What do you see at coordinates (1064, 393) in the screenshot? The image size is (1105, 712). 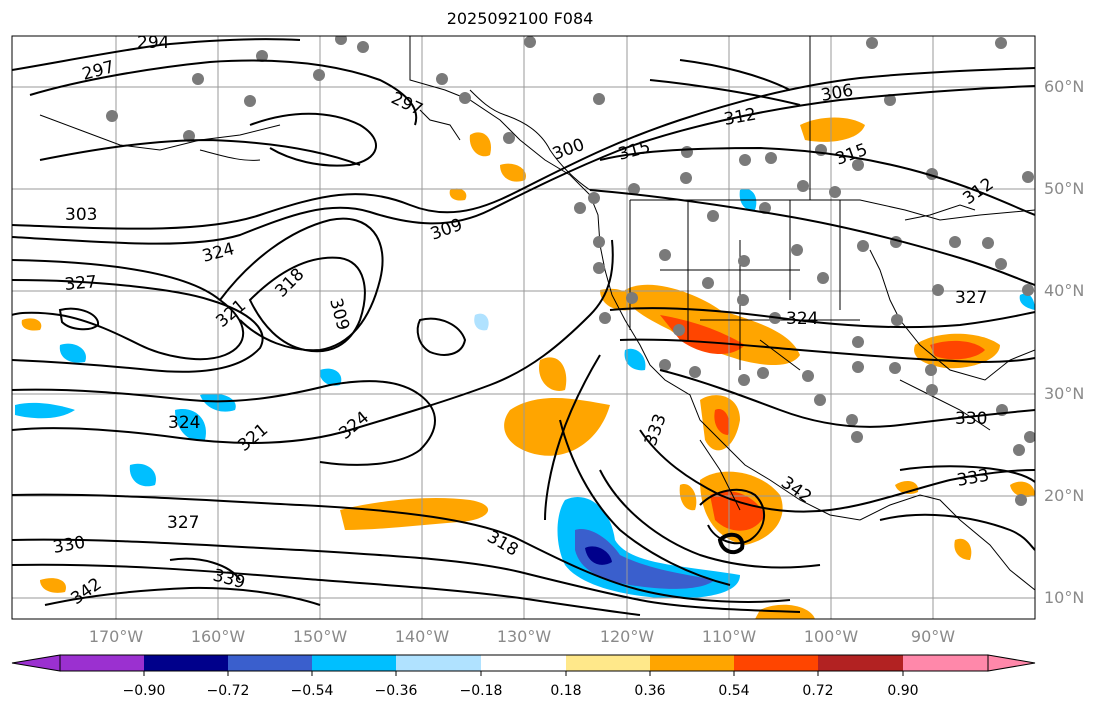 I see `lat-label: 30°N` at bounding box center [1064, 393].